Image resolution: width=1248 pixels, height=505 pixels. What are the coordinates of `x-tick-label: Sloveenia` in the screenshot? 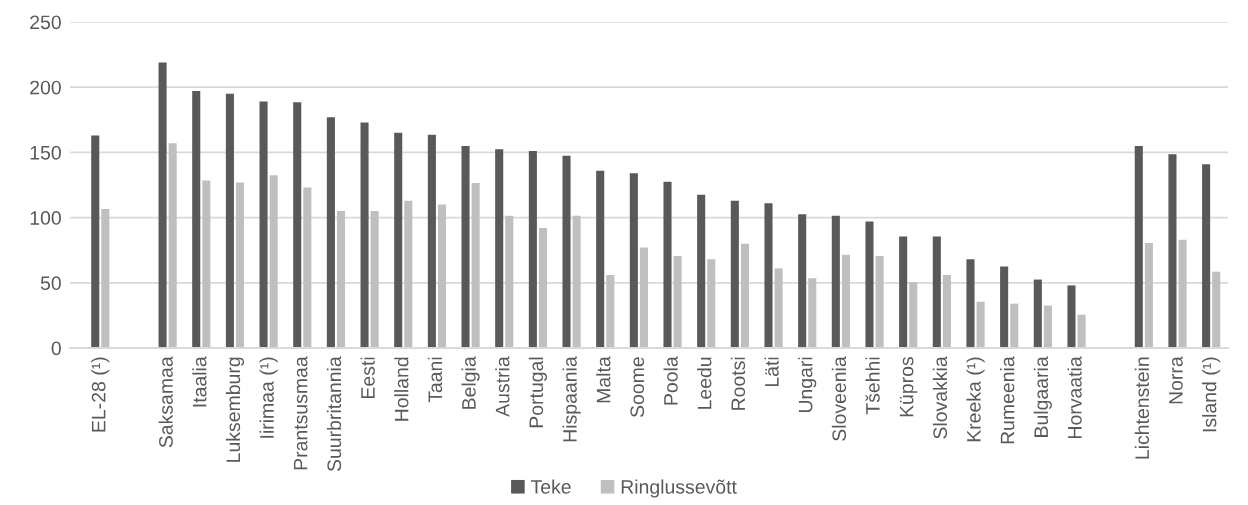 It's located at (839, 398).